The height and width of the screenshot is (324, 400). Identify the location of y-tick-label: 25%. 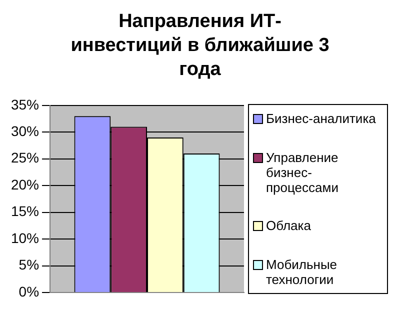
(25, 158).